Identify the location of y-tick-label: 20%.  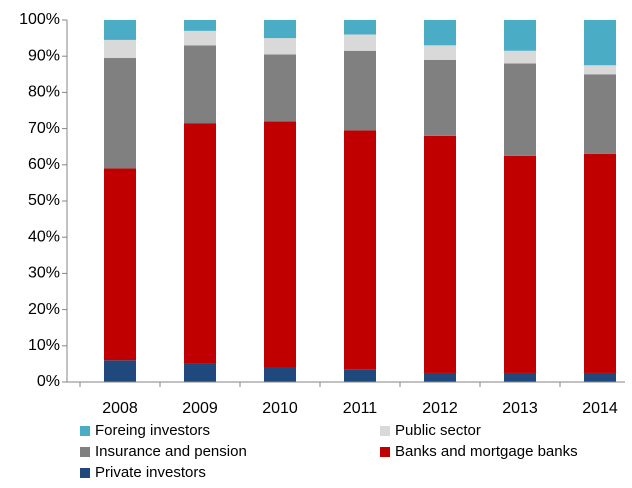
(44, 309).